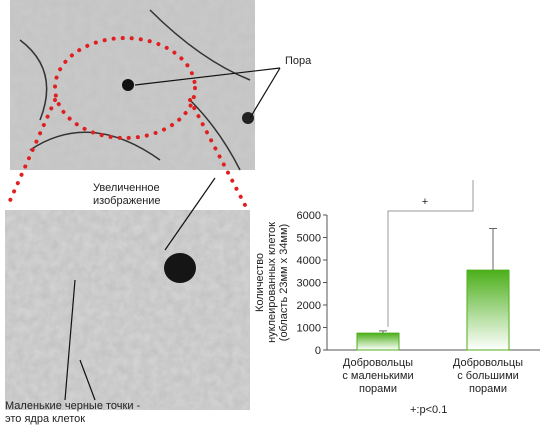  I want to click on y-tick-label: 3000, so click(309, 284).